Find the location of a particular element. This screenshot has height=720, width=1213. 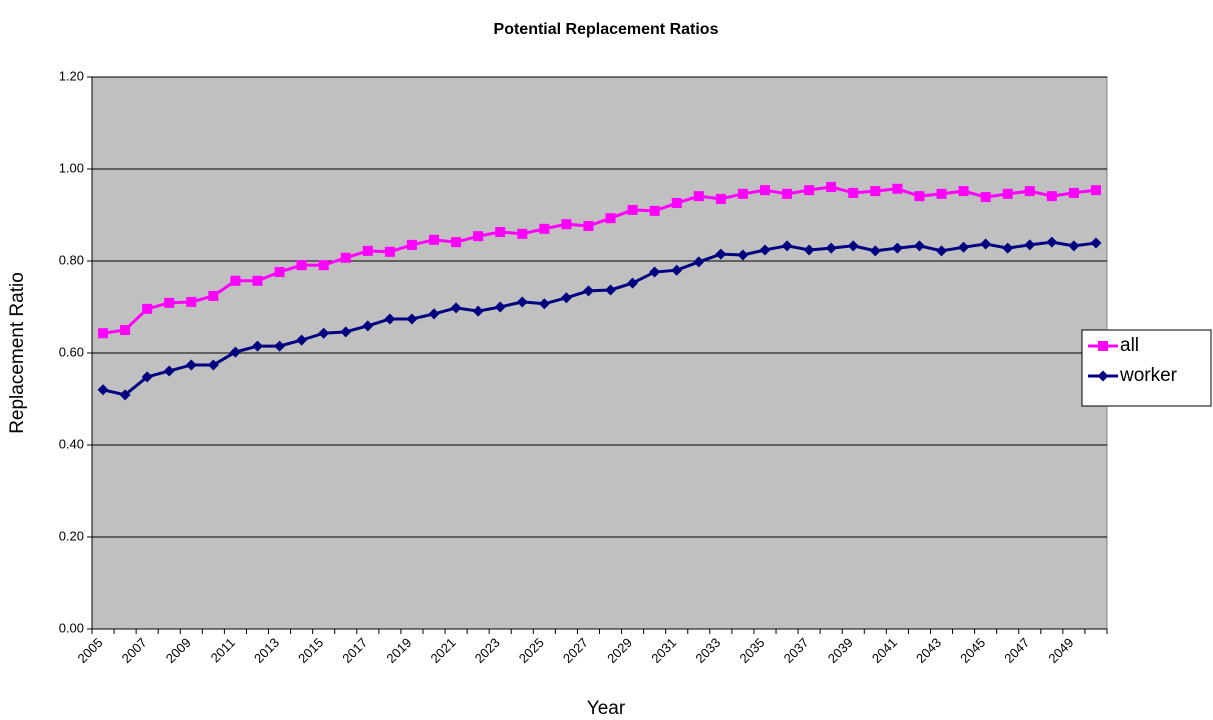

x-tick-label: 2013 is located at coordinates (266, 650).